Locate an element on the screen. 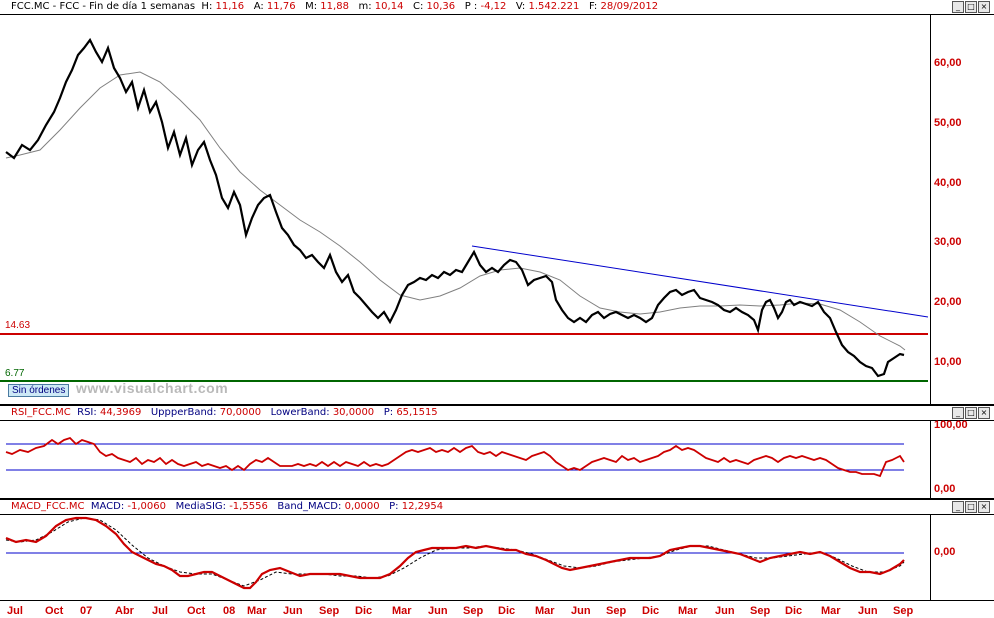 This screenshot has width=994, height=618. trend-line is located at coordinates (700, 281).